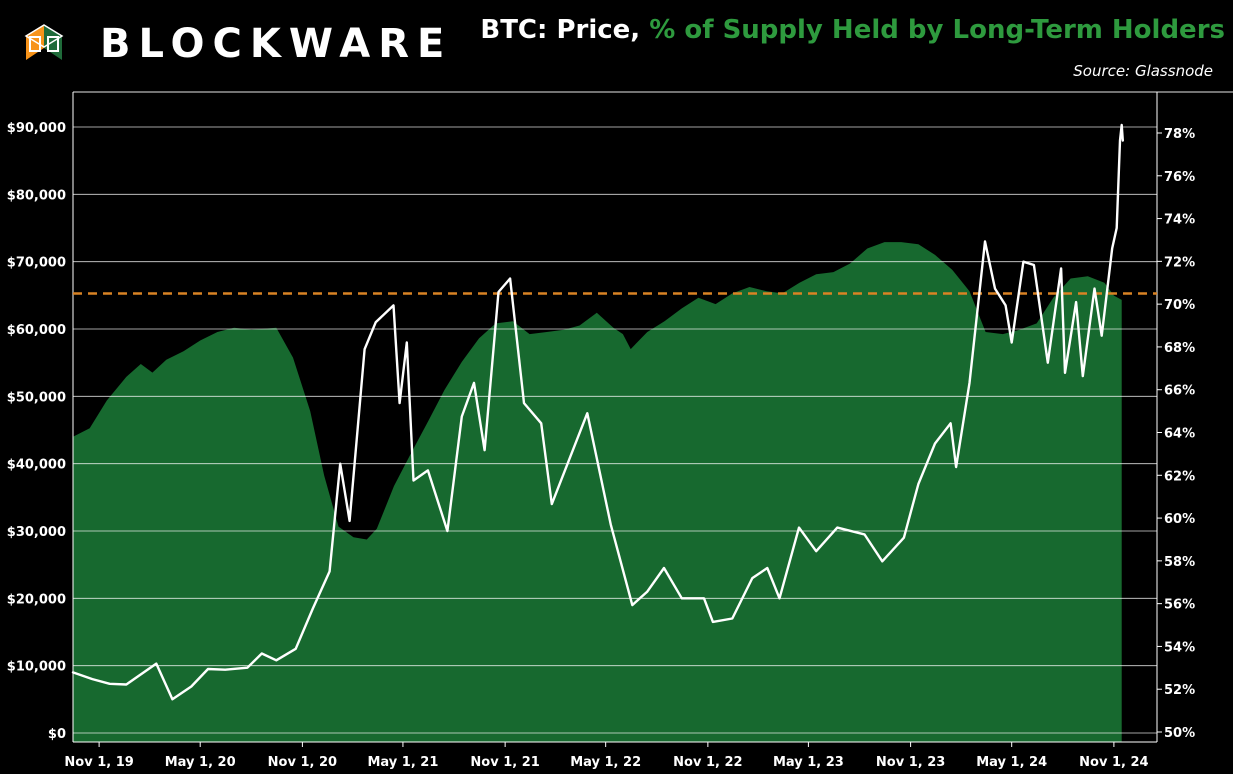 Image resolution: width=1233 pixels, height=774 pixels. What do you see at coordinates (1179, 476) in the screenshot?
I see `right-tick-label-6: 62%` at bounding box center [1179, 476].